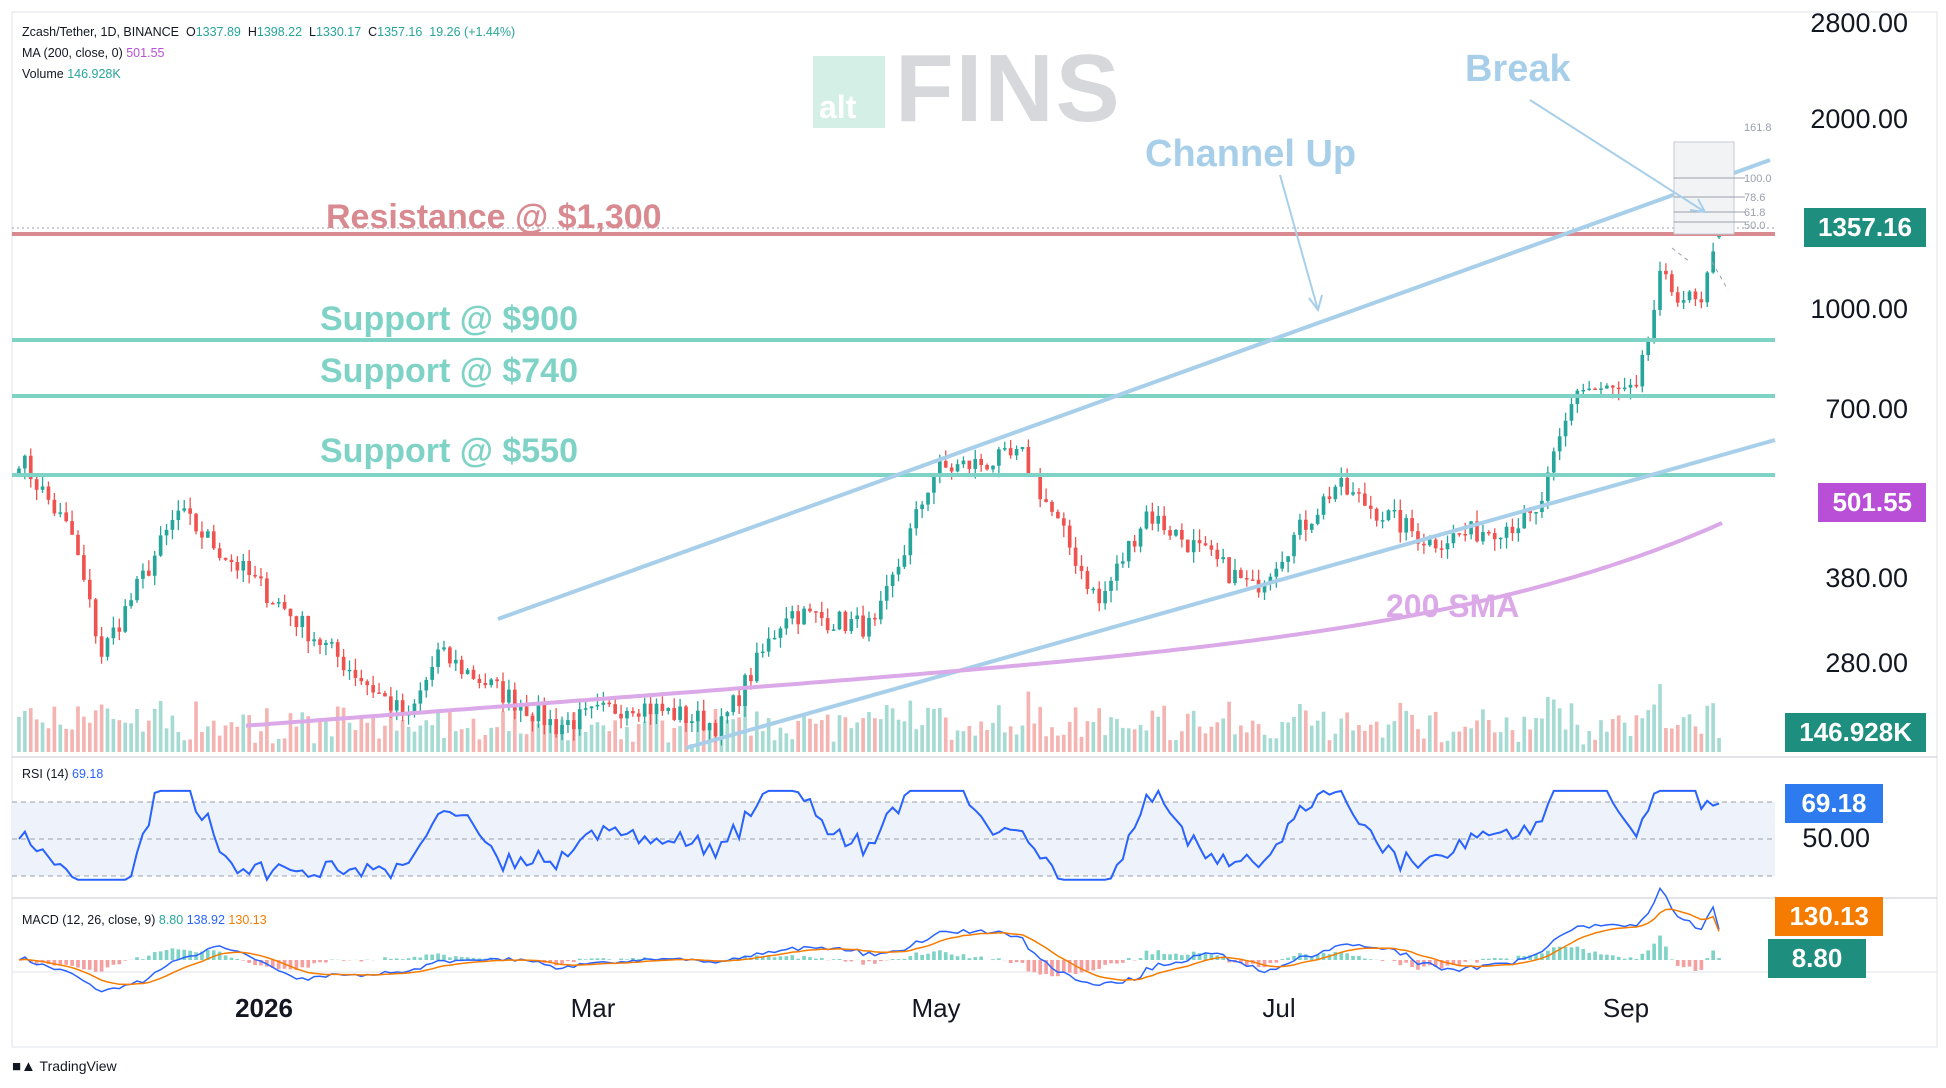  What do you see at coordinates (93, 53) in the screenshot?
I see `ma-legend: MA (200, close, 0) 501.55` at bounding box center [93, 53].